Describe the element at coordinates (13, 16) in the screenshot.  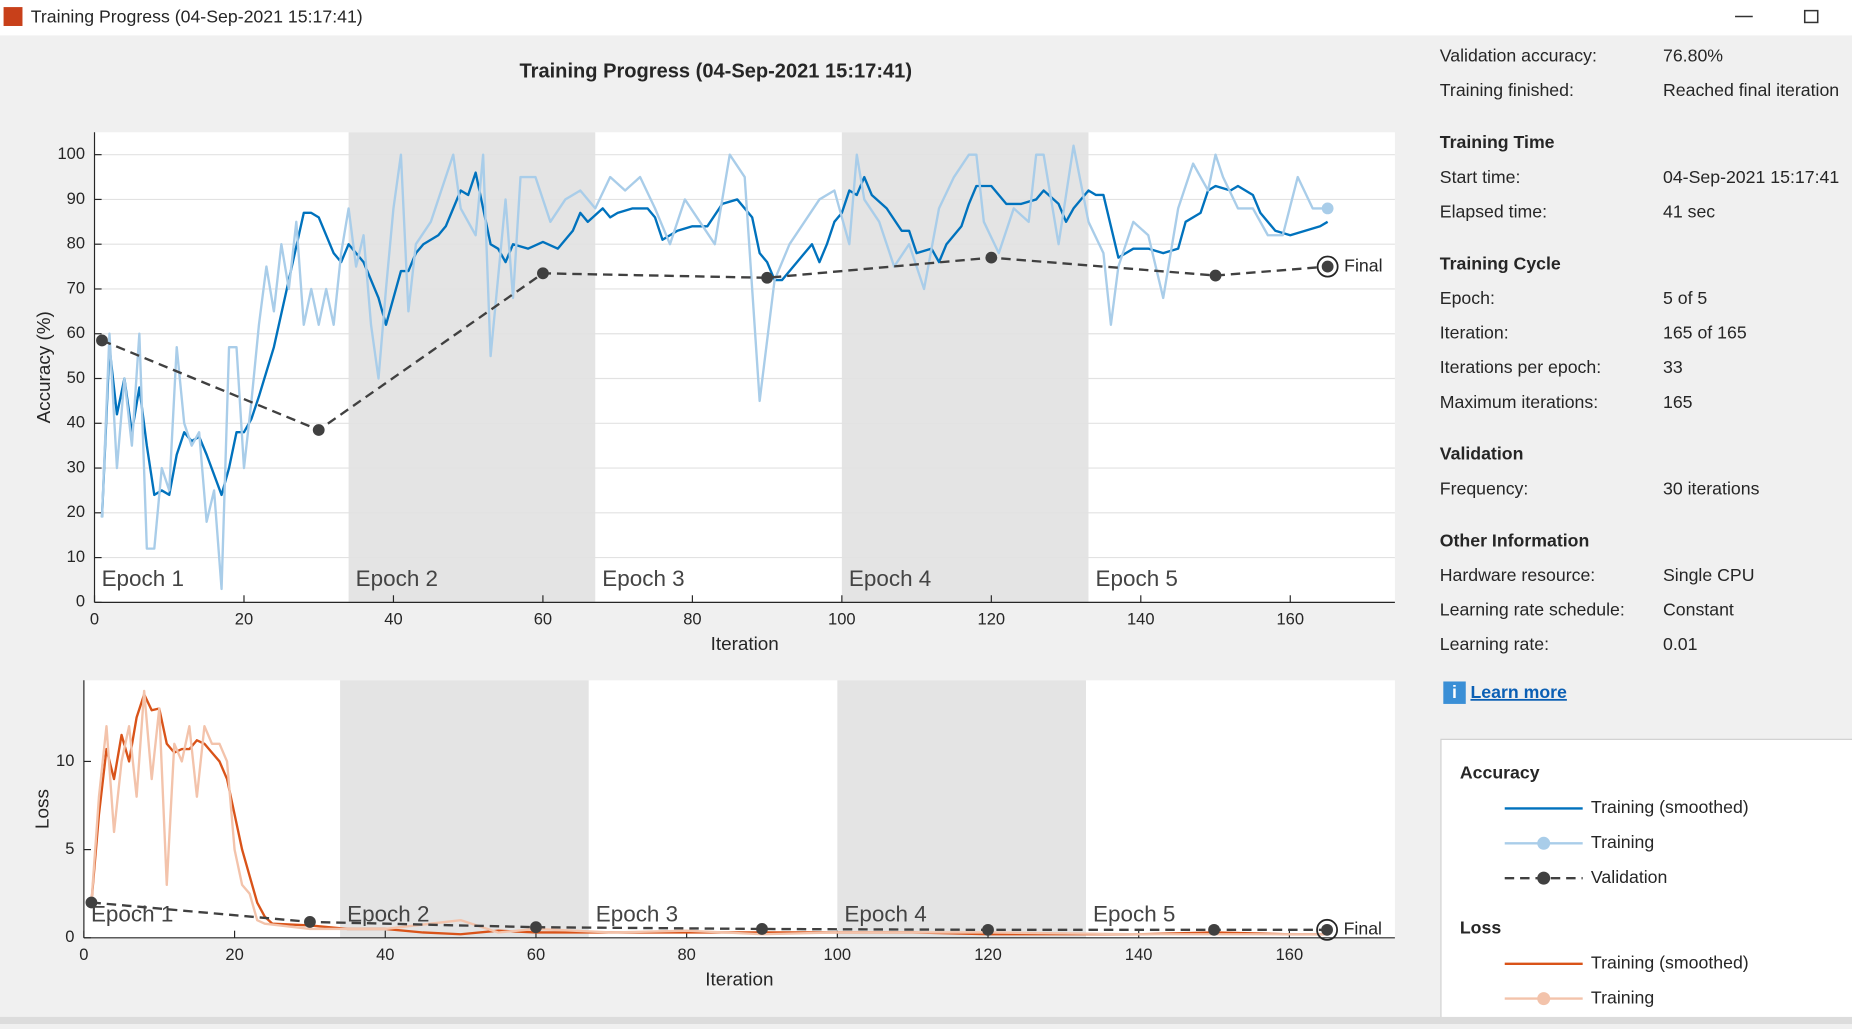
I see `app-icon` at that location.